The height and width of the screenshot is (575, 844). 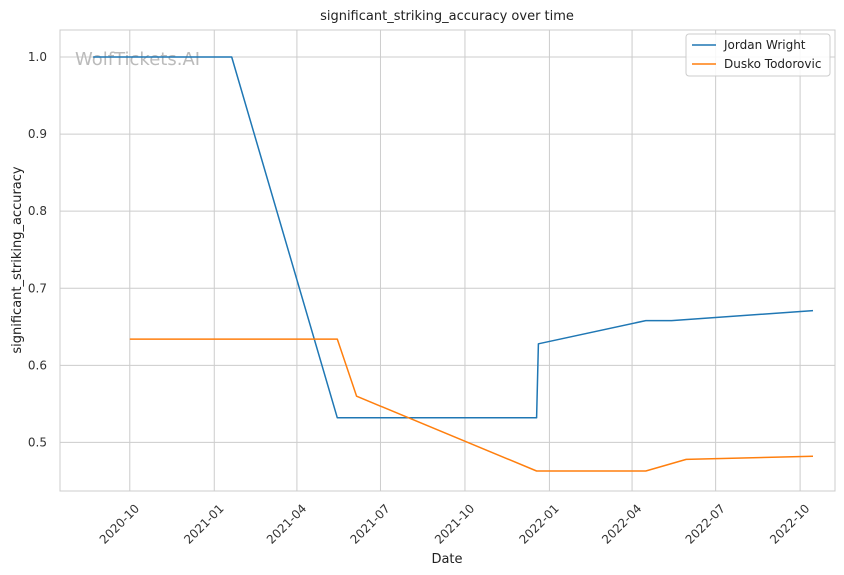 What do you see at coordinates (37, 288) in the screenshot?
I see `y-tick-label: 0.7` at bounding box center [37, 288].